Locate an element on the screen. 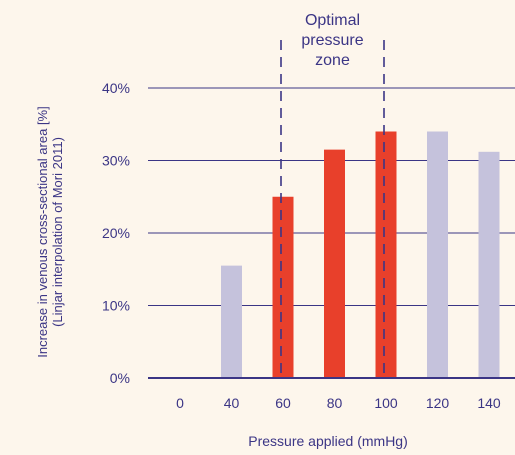  y-tick-label: 40% is located at coordinates (116, 88).